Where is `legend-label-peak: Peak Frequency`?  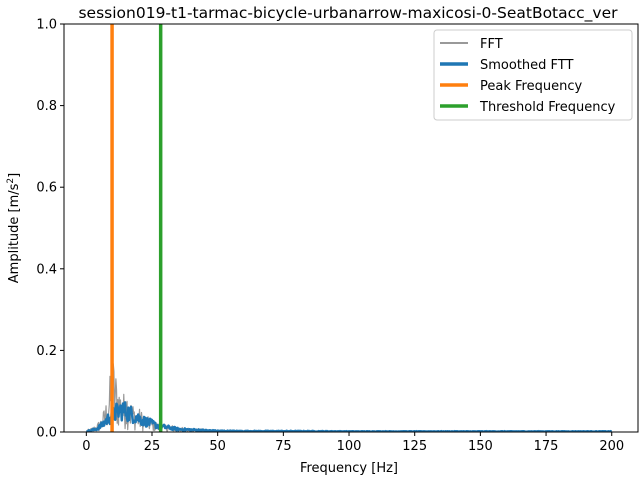
legend-label-peak: Peak Frequency is located at coordinates (531, 86).